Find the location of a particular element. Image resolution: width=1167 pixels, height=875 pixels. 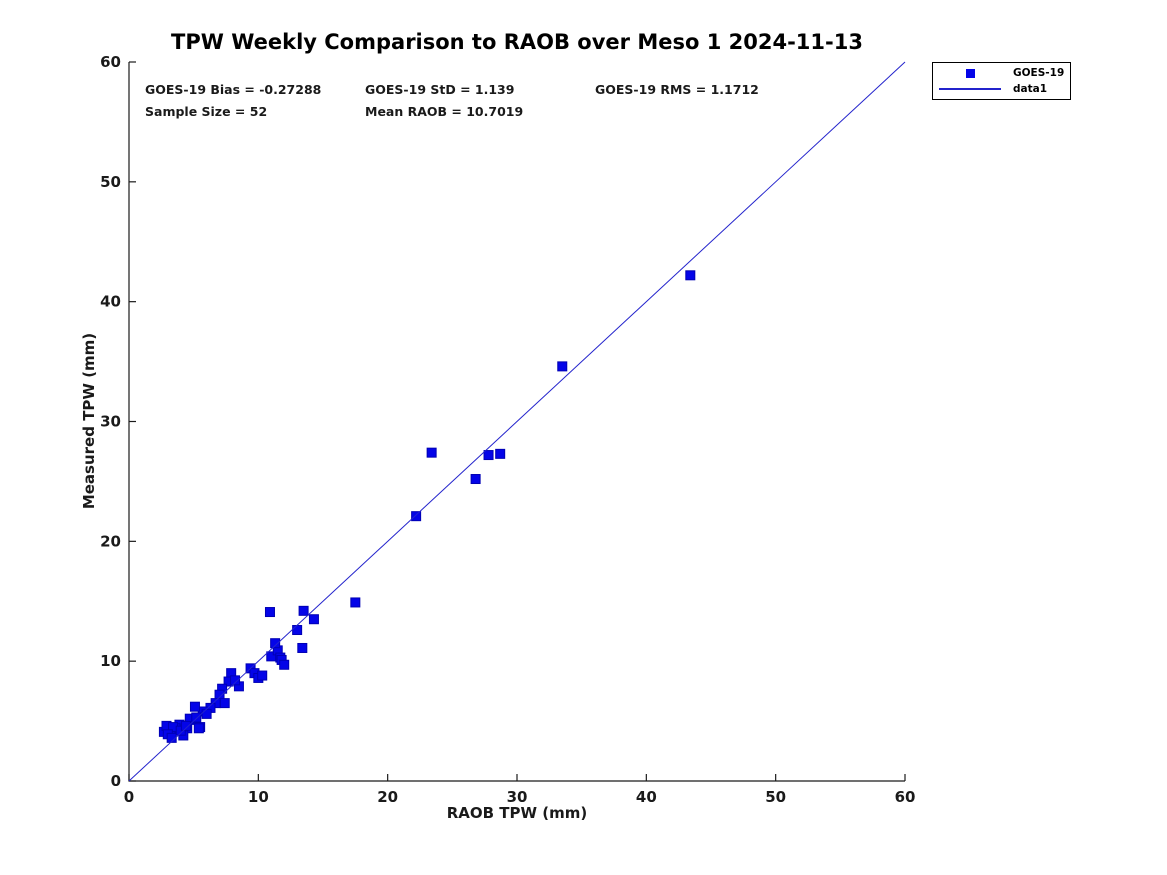

stat-mean-raob: Mean RAOB = 10.7019 is located at coordinates (444, 111).